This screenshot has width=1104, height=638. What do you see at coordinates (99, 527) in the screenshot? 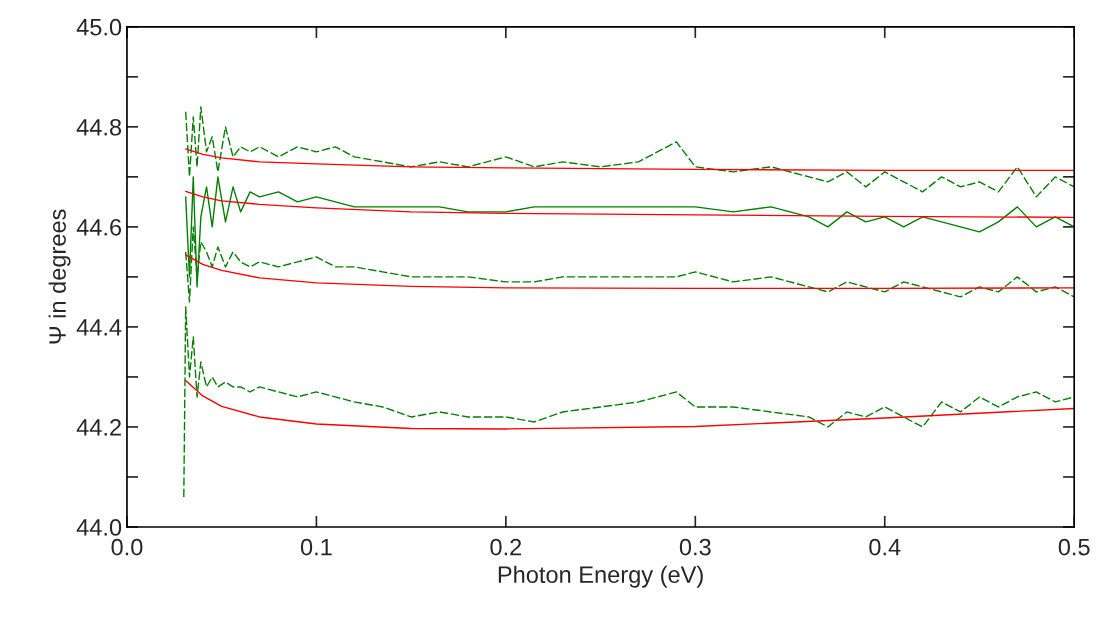
I see `y-tick-label: 44.0` at bounding box center [99, 527].